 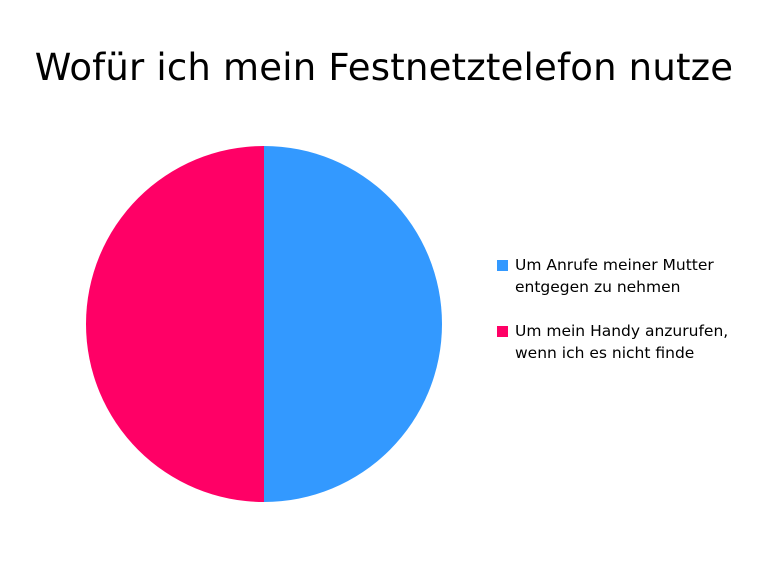 What do you see at coordinates (384, 67) in the screenshot?
I see `chart-title: Wofür ich mein Festnetztelefon nutze` at bounding box center [384, 67].